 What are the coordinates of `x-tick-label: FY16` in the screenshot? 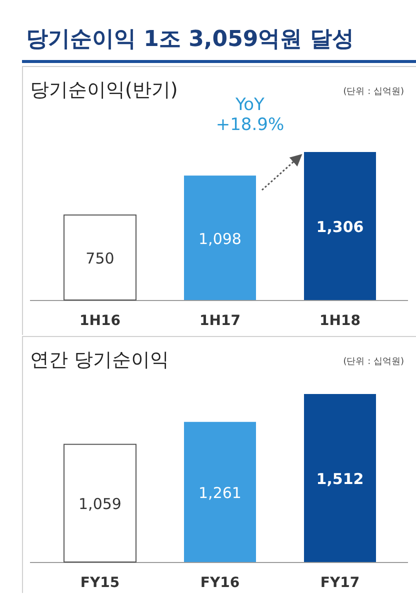 It's located at (220, 583).